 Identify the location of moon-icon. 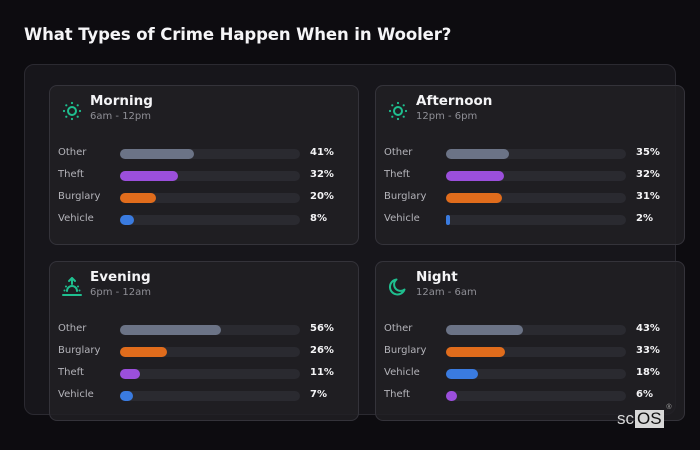
(397, 287).